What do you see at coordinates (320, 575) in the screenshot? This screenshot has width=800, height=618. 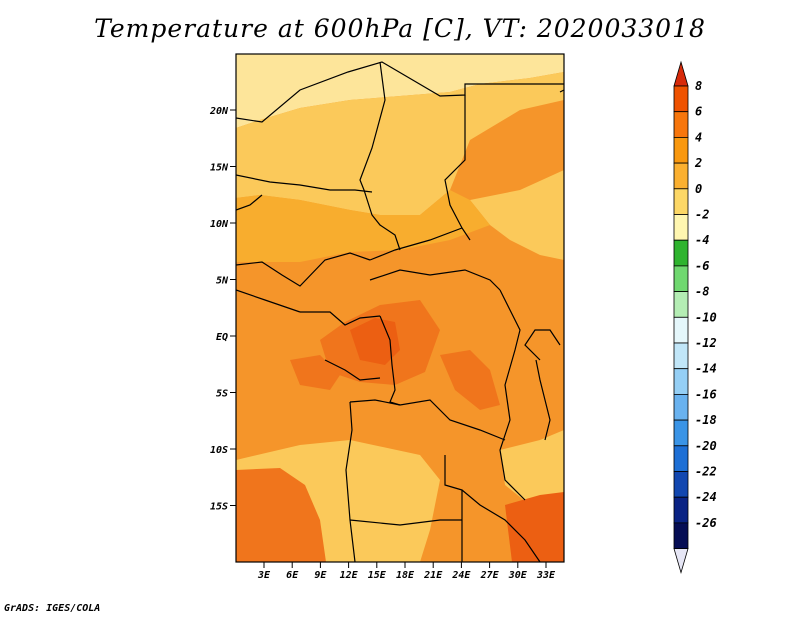 I see `lon-label: 9E` at bounding box center [320, 575].